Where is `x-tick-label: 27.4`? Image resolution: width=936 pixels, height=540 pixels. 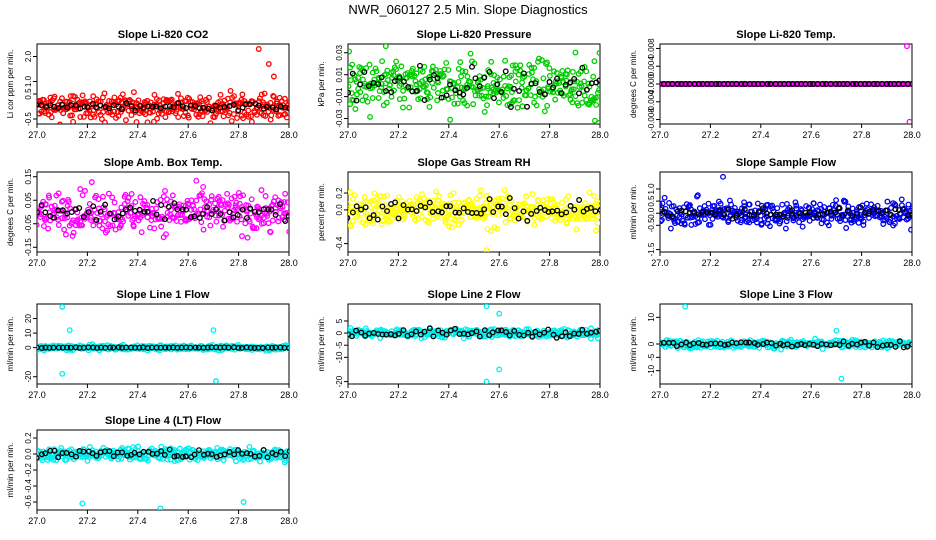 x-tick-label: 27.4 is located at coordinates (449, 135).